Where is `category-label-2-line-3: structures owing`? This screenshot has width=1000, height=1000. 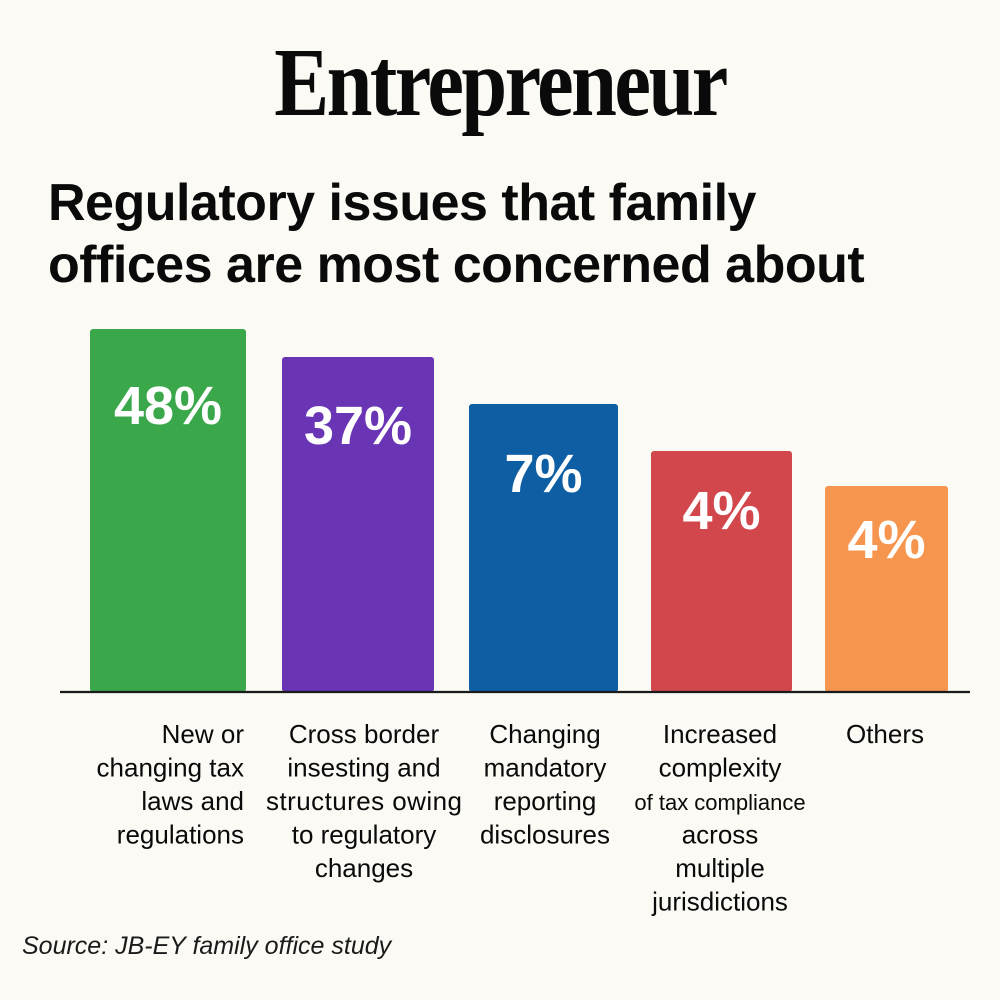
category-label-2-line-3: structures owing is located at coordinates (364, 801).